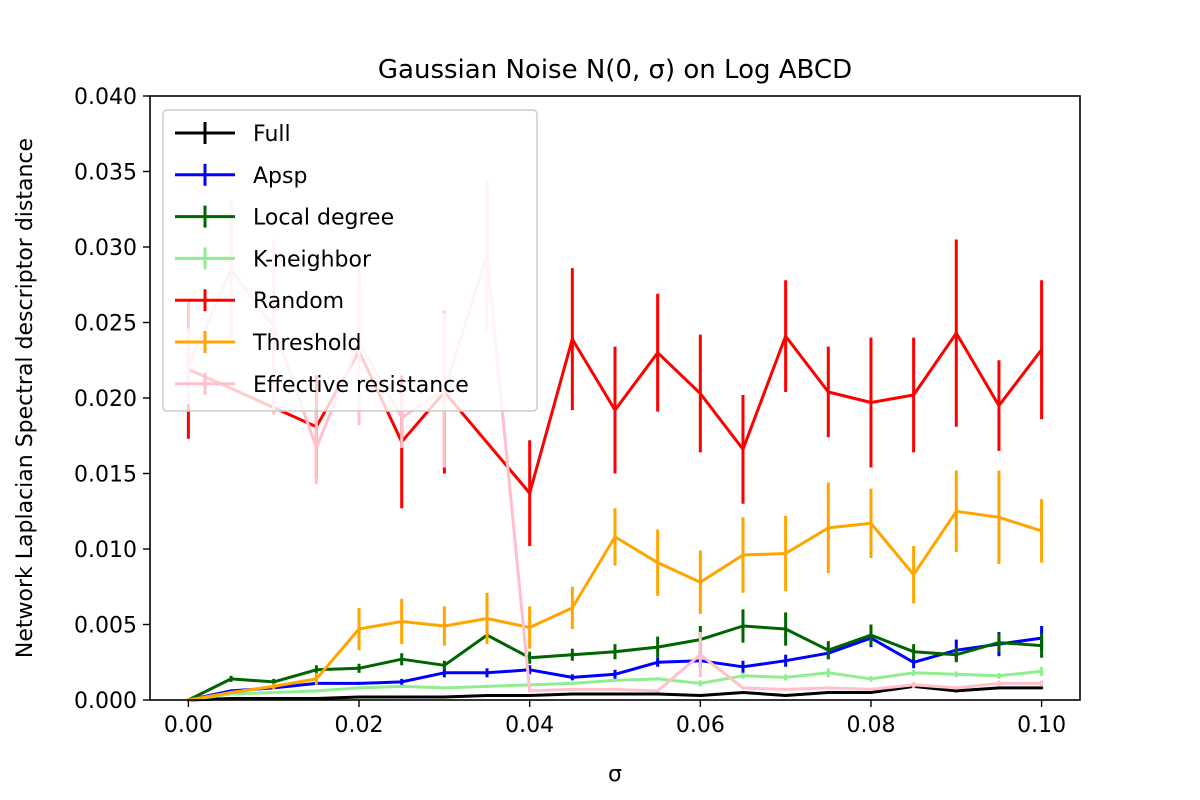 The width and height of the screenshot is (1200, 800). What do you see at coordinates (105, 475) in the screenshot?
I see `y-tick-label: 0.015` at bounding box center [105, 475].